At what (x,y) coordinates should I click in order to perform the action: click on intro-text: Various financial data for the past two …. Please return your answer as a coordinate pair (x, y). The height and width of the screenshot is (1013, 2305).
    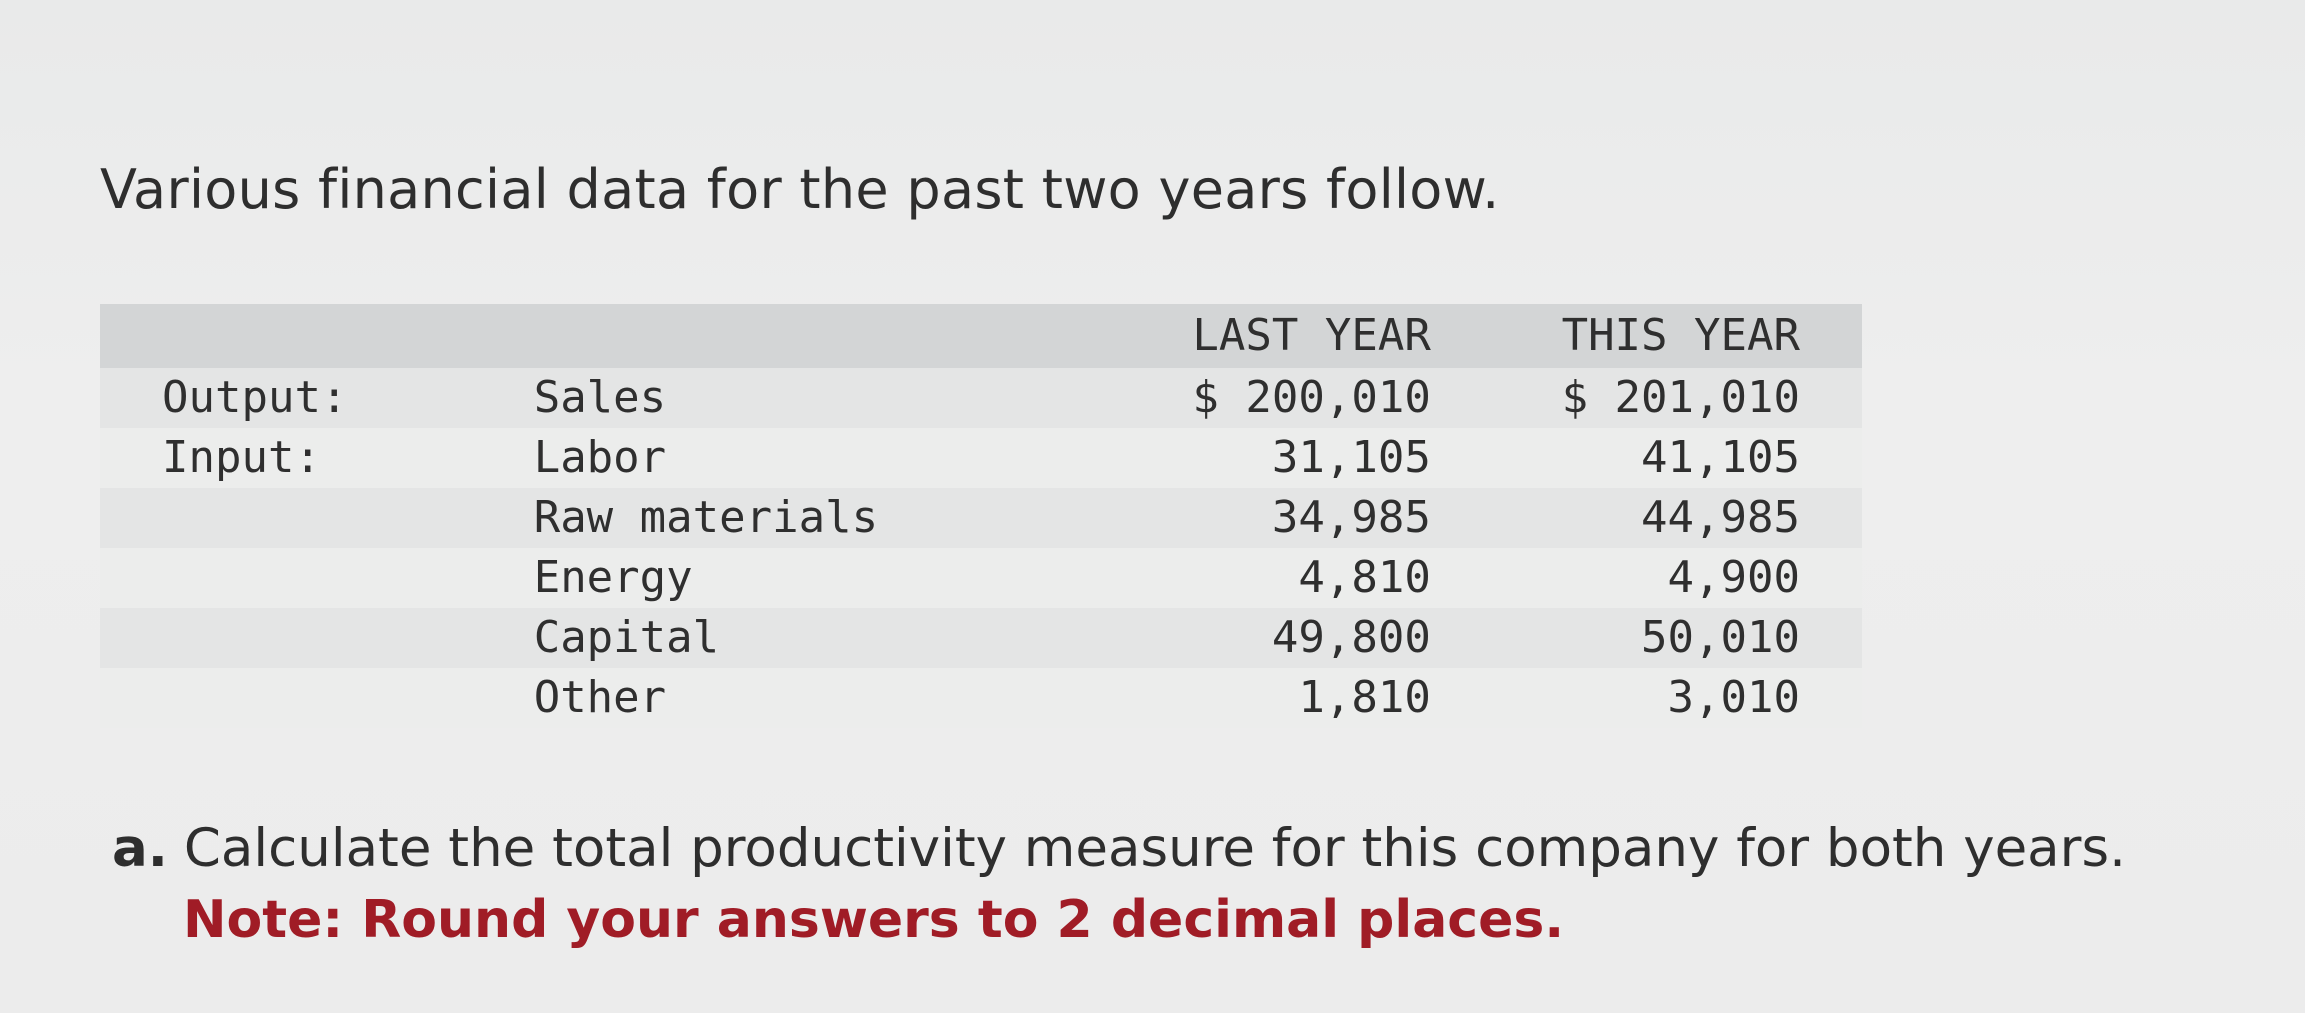
    Looking at the image, I should click on (800, 189).